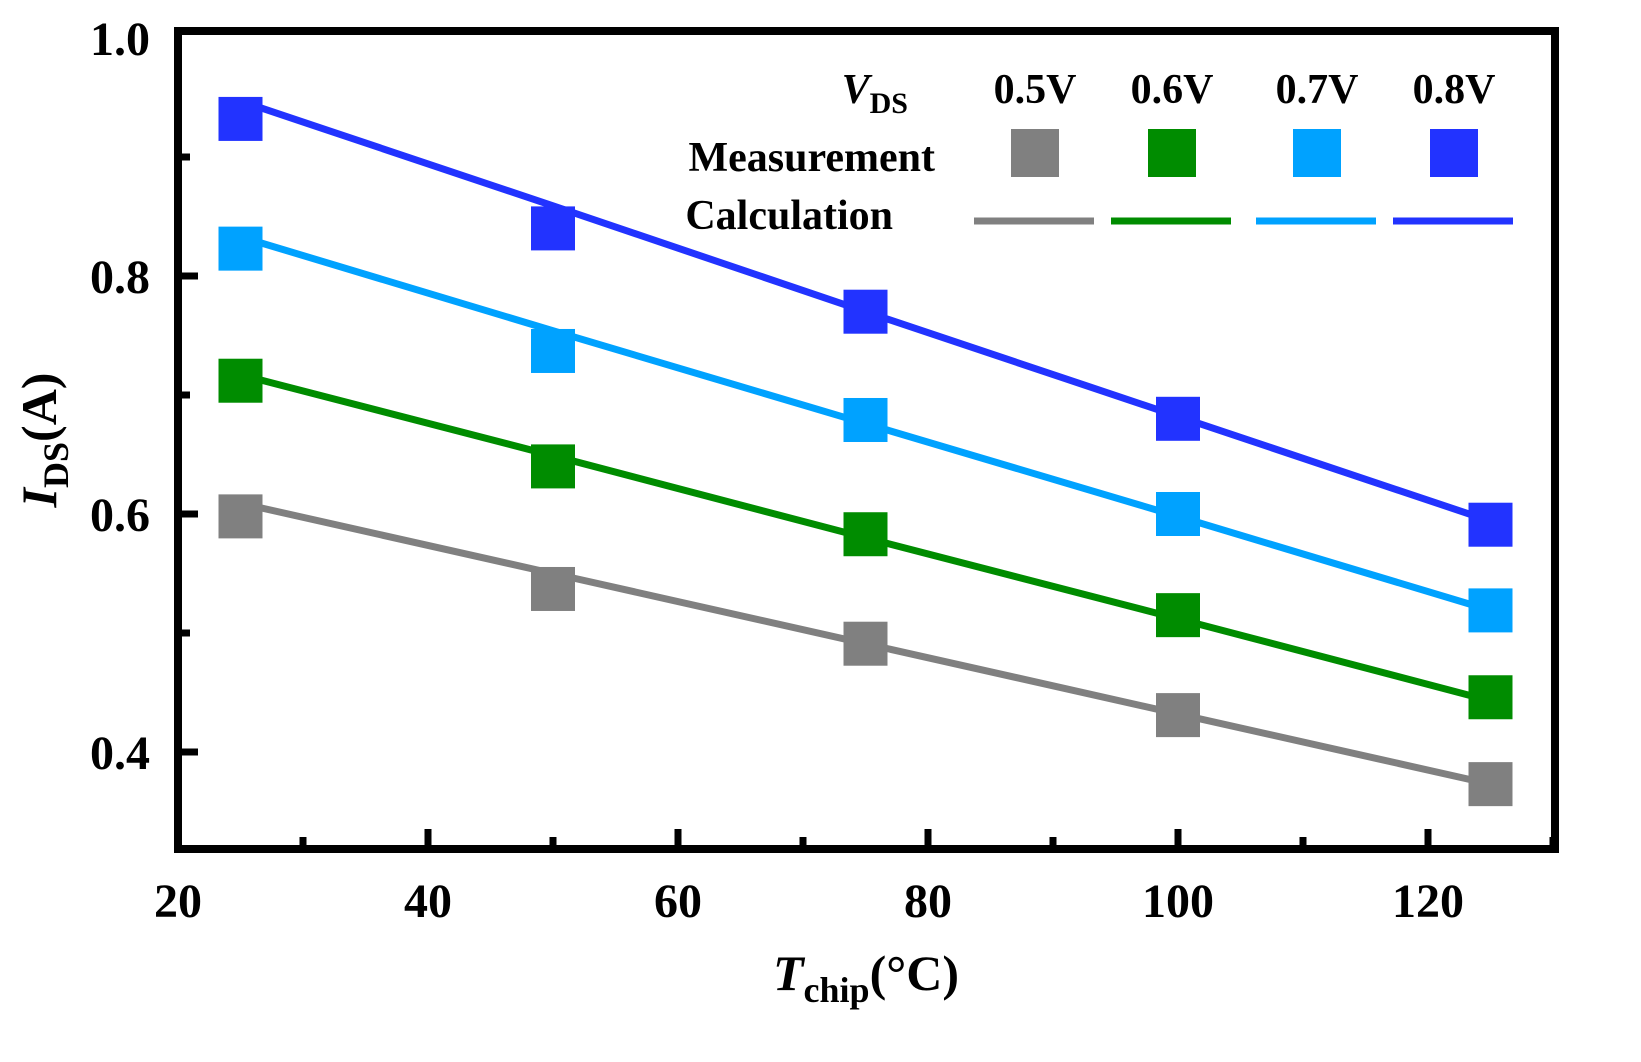 The image size is (1641, 1062). I want to click on x-tick-label: 100, so click(1178, 901).